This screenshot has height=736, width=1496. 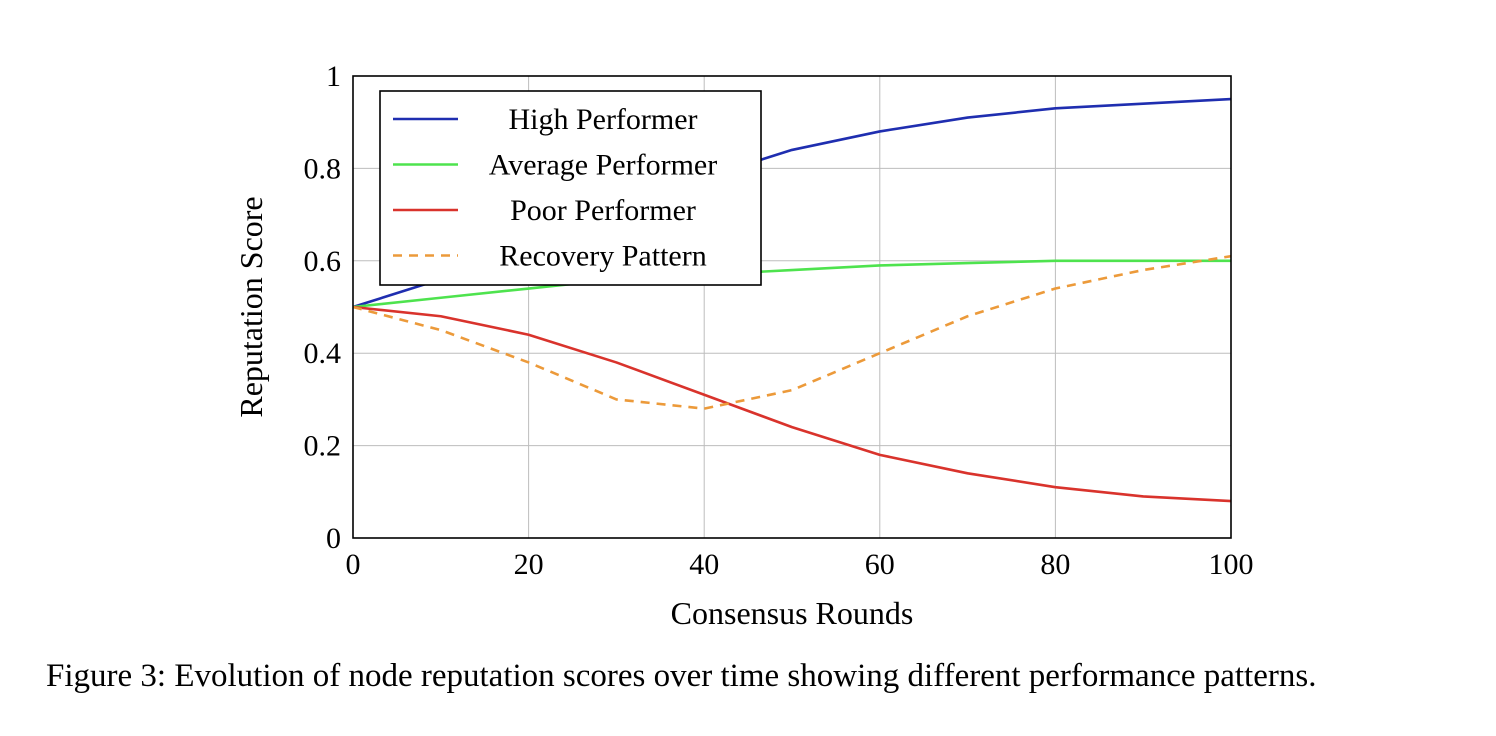 I want to click on legend-label: Average Performer, so click(x=603, y=165).